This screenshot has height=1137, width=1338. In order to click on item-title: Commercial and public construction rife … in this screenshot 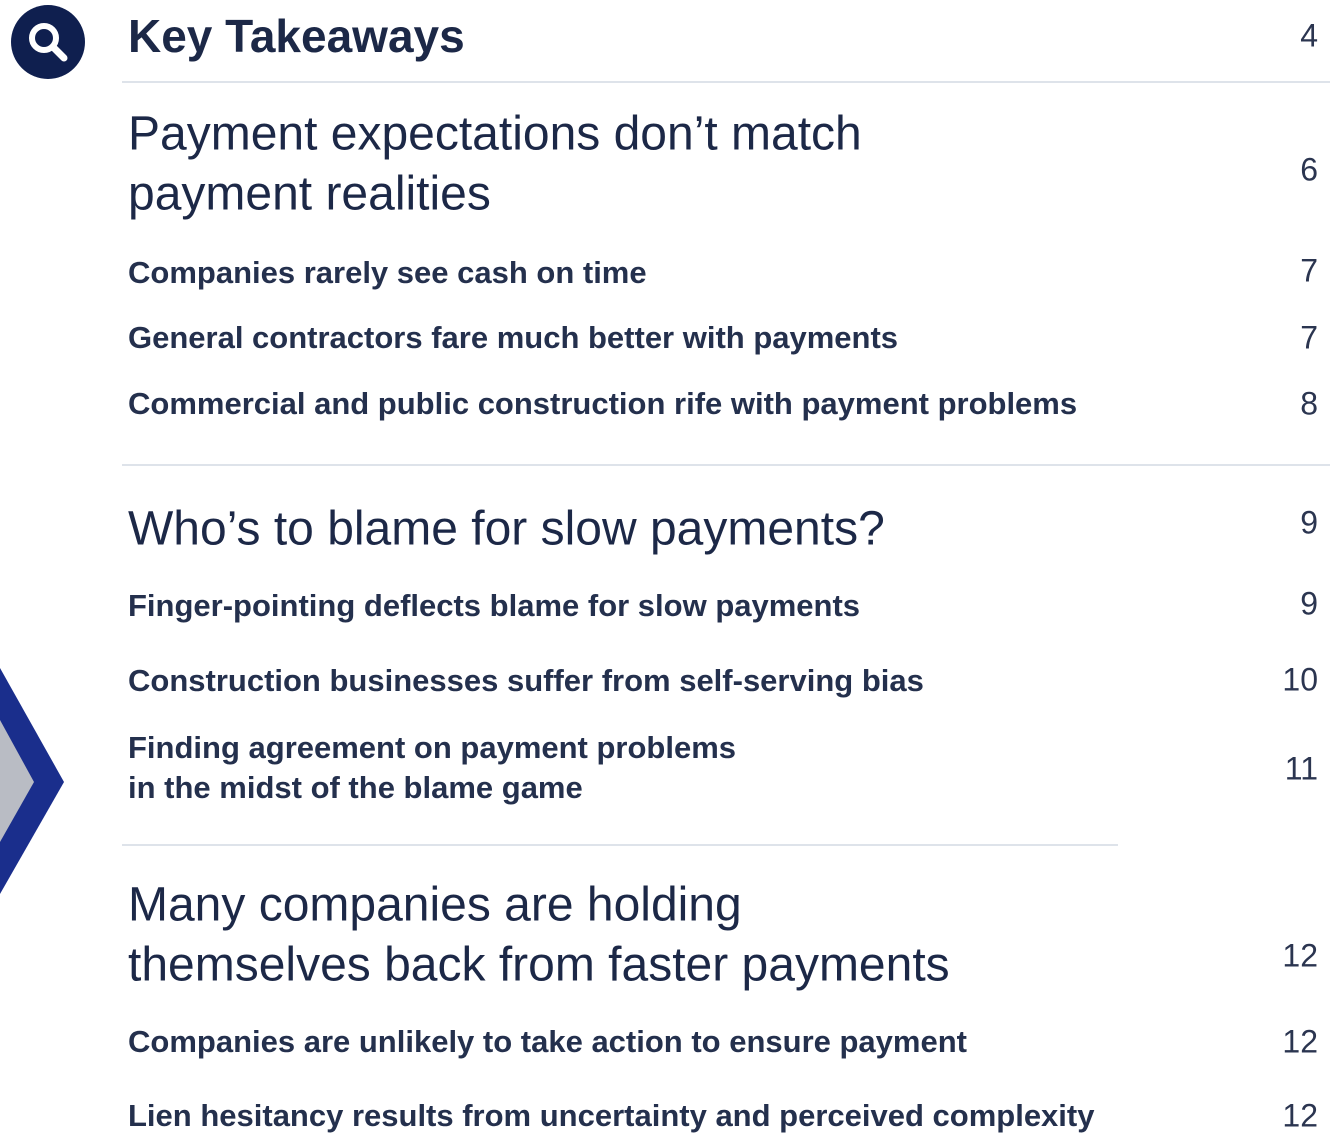, I will do `click(602, 403)`.